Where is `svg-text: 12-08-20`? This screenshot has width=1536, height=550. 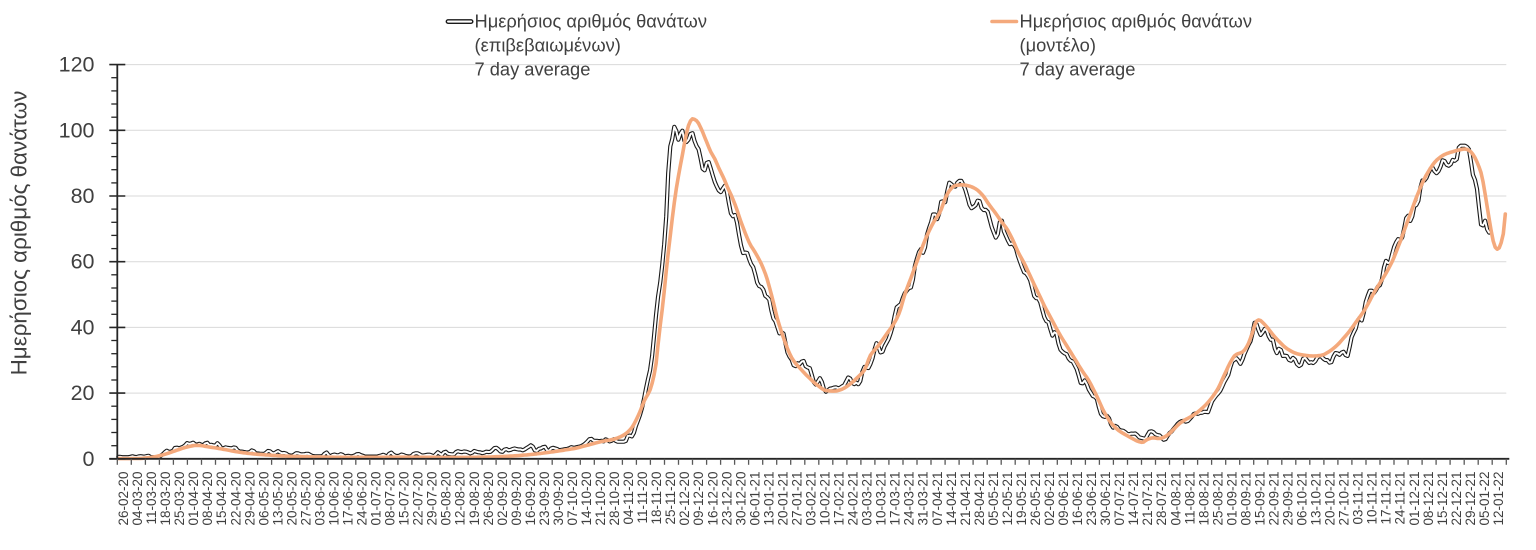
svg-text: 12-08-20 is located at coordinates (460, 499).